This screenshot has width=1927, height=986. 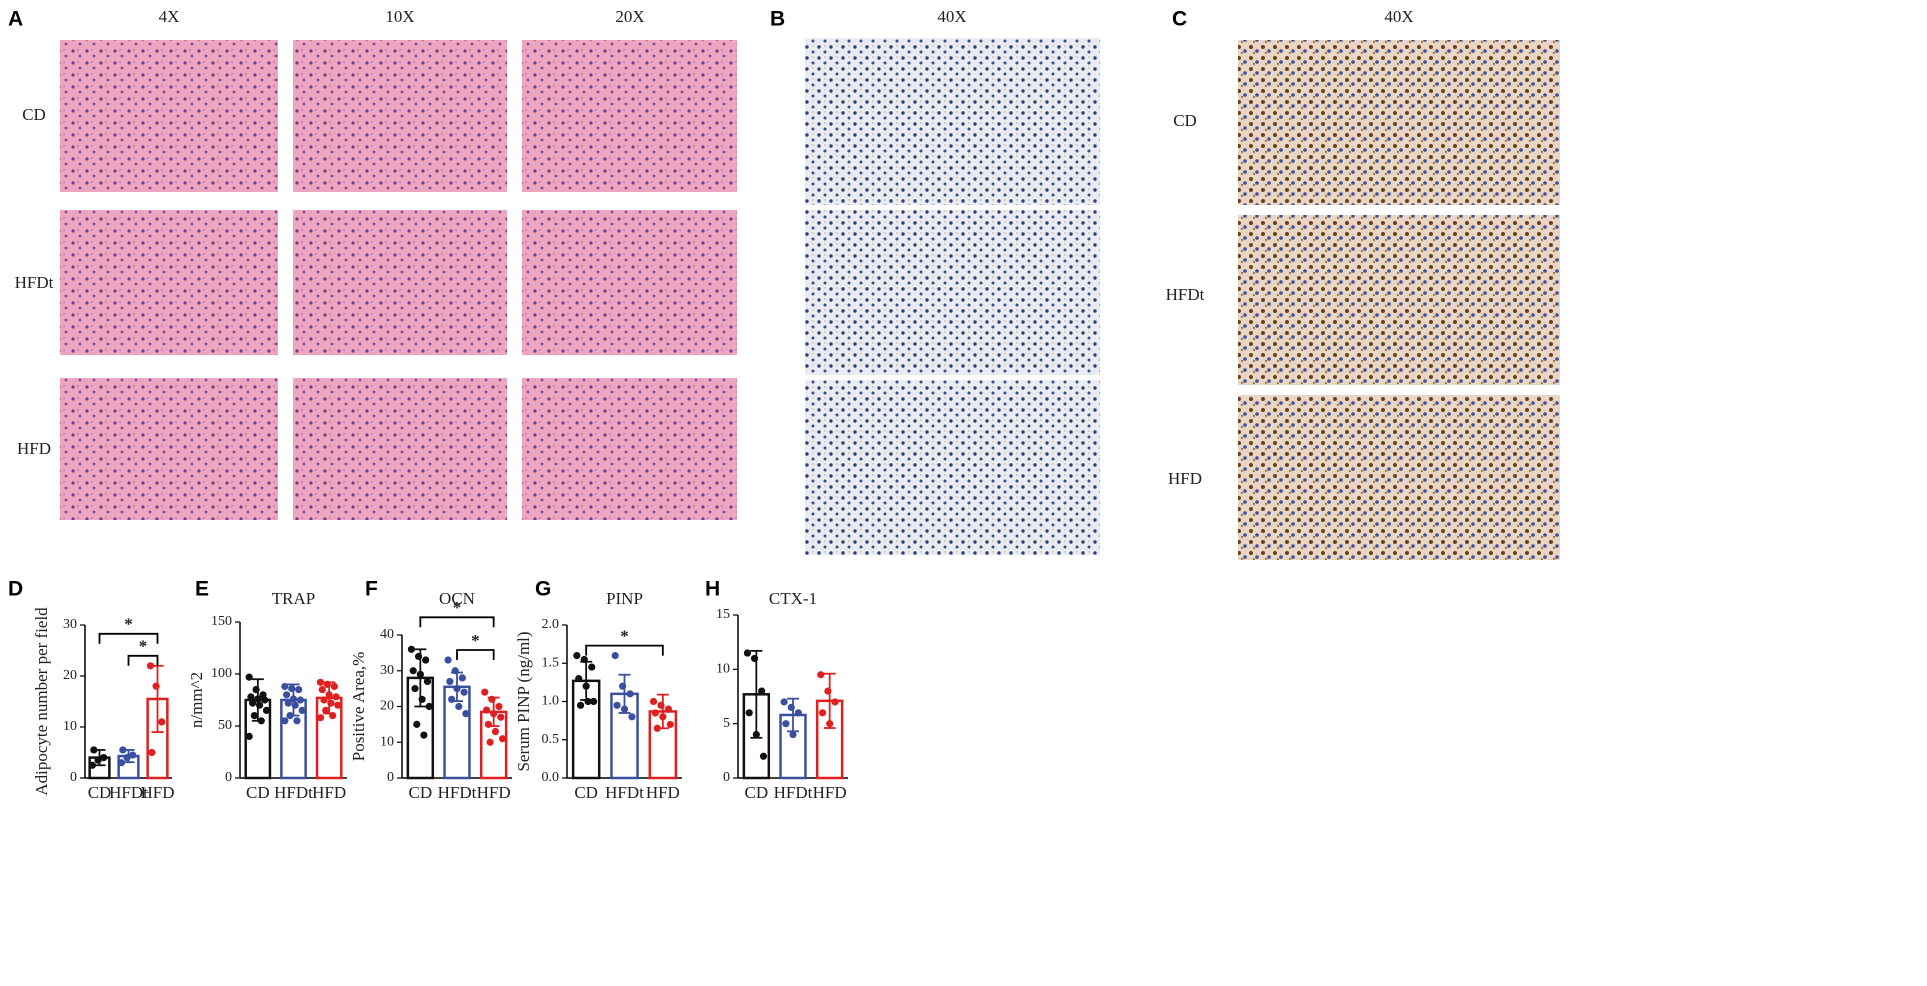 What do you see at coordinates (551, 701) in the screenshot?
I see `y-tick-label: 1.0` at bounding box center [551, 701].